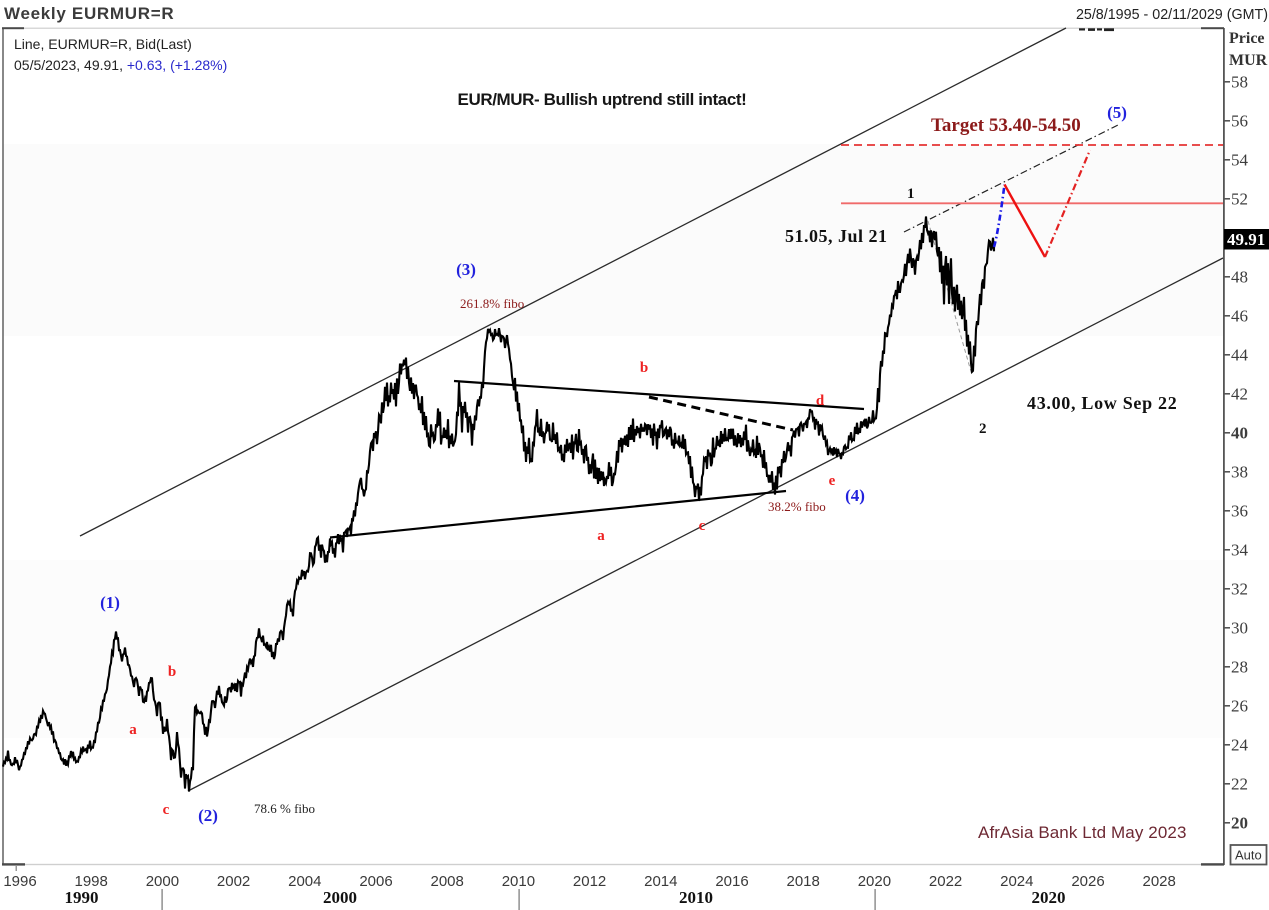  What do you see at coordinates (304, 881) in the screenshot?
I see `svg-text: 2004` at bounding box center [304, 881].